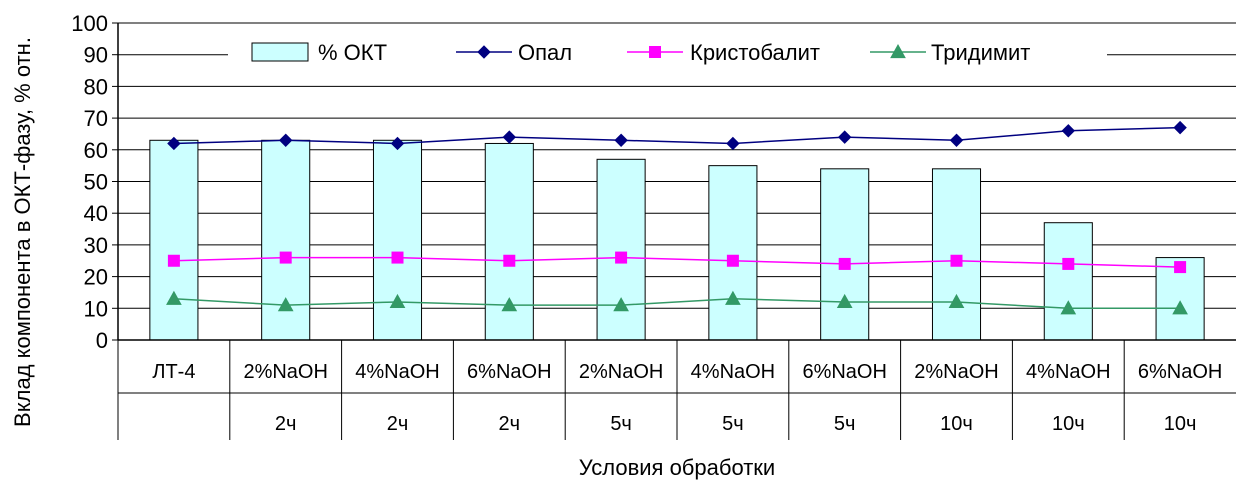 Image resolution: width=1236 pixels, height=483 pixels. I want to click on x-axis-title: Условия обработки, so click(677, 467).